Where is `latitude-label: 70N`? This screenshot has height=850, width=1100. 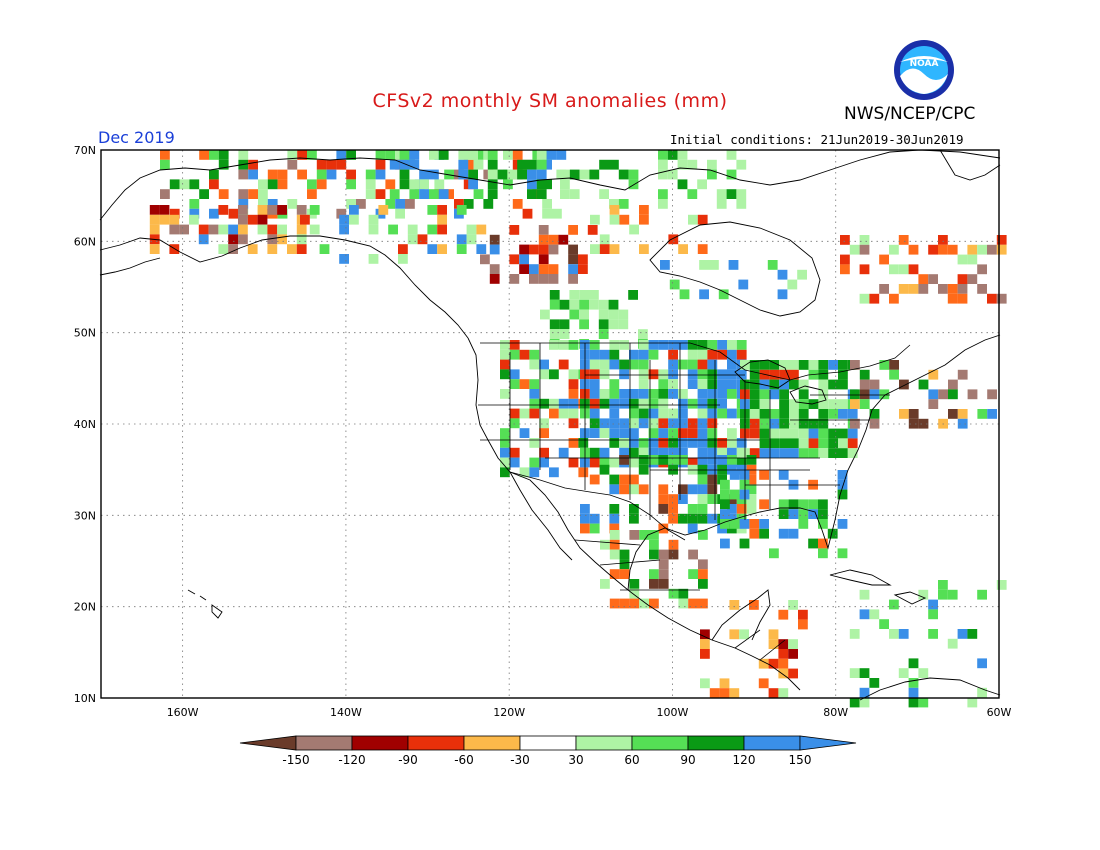
latitude-label: 70N is located at coordinates (85, 150).